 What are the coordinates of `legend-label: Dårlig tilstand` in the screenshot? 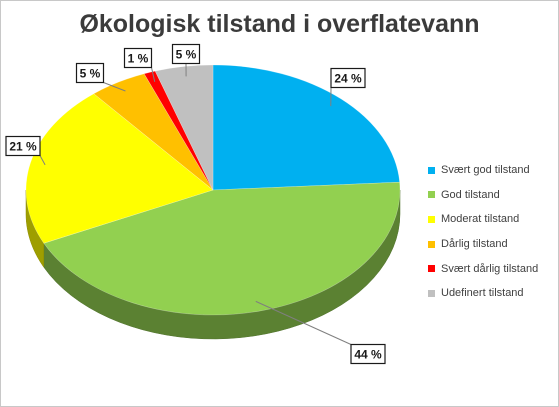 It's located at (474, 244).